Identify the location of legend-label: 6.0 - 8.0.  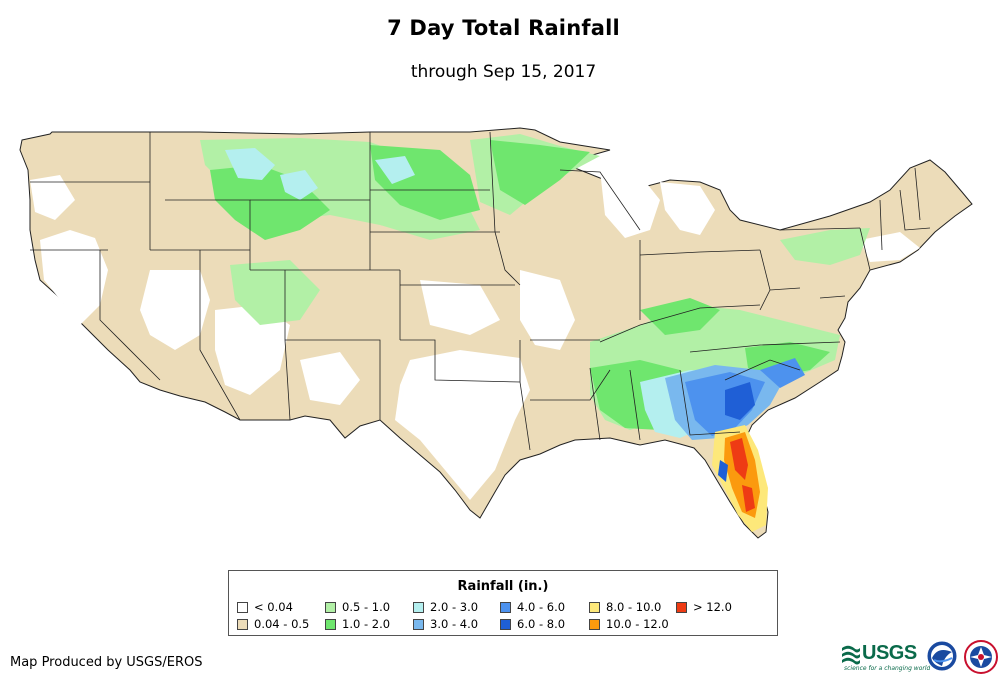
(541, 624).